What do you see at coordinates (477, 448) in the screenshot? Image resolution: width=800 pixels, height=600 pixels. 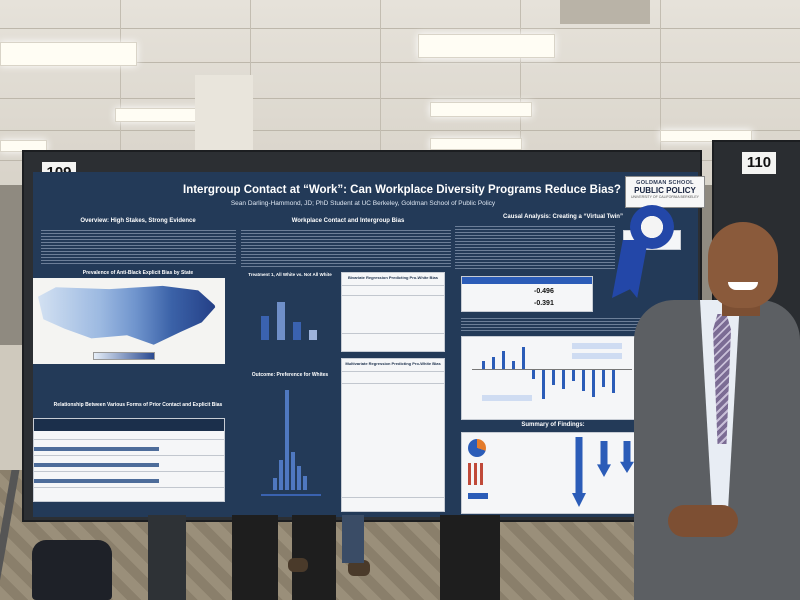 I see `summary-pie` at bounding box center [477, 448].